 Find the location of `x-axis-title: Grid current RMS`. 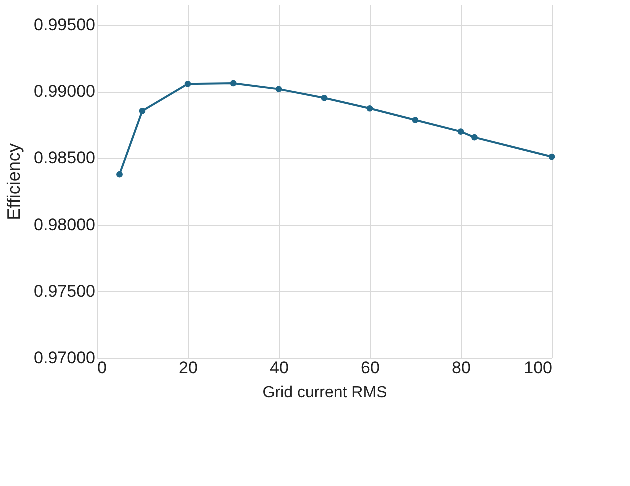

x-axis-title: Grid current RMS is located at coordinates (325, 393).